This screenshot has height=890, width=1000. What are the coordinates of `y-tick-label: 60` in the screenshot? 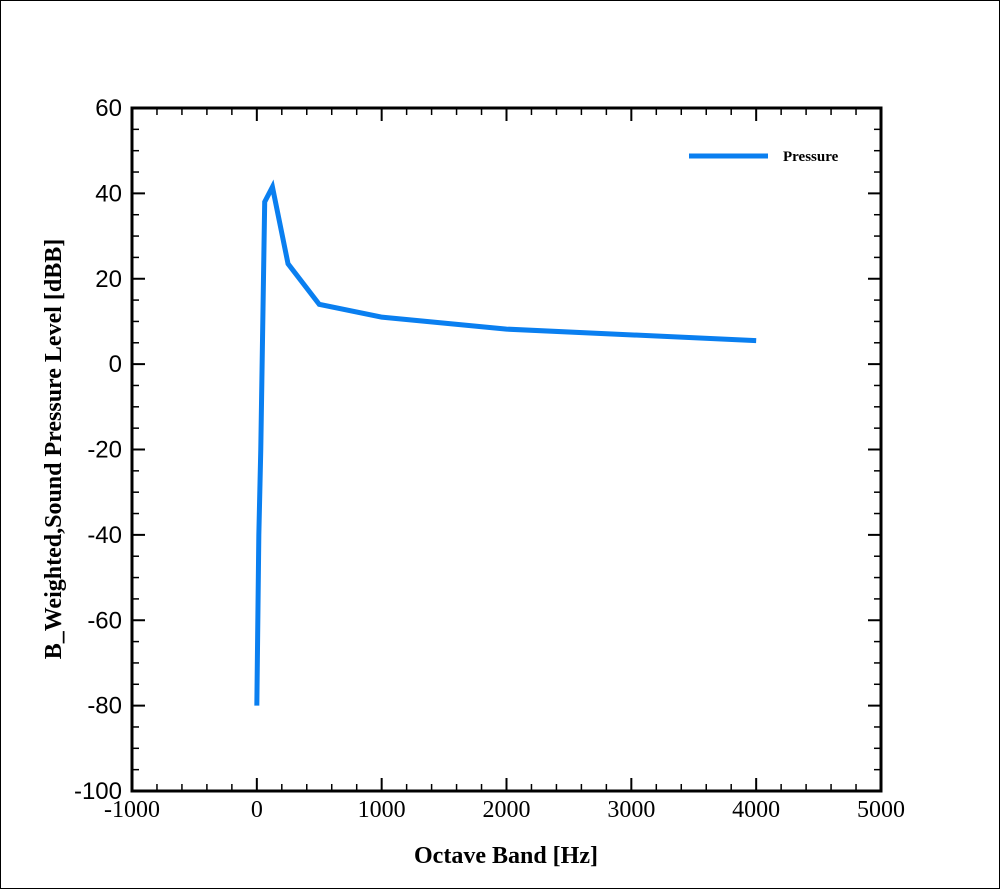 It's located at (108, 108).